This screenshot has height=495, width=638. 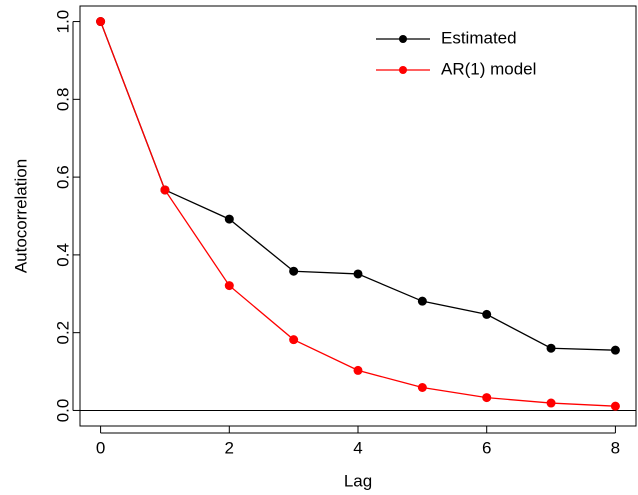 I want to click on y-tick-label: 0.6, so click(x=62, y=177).